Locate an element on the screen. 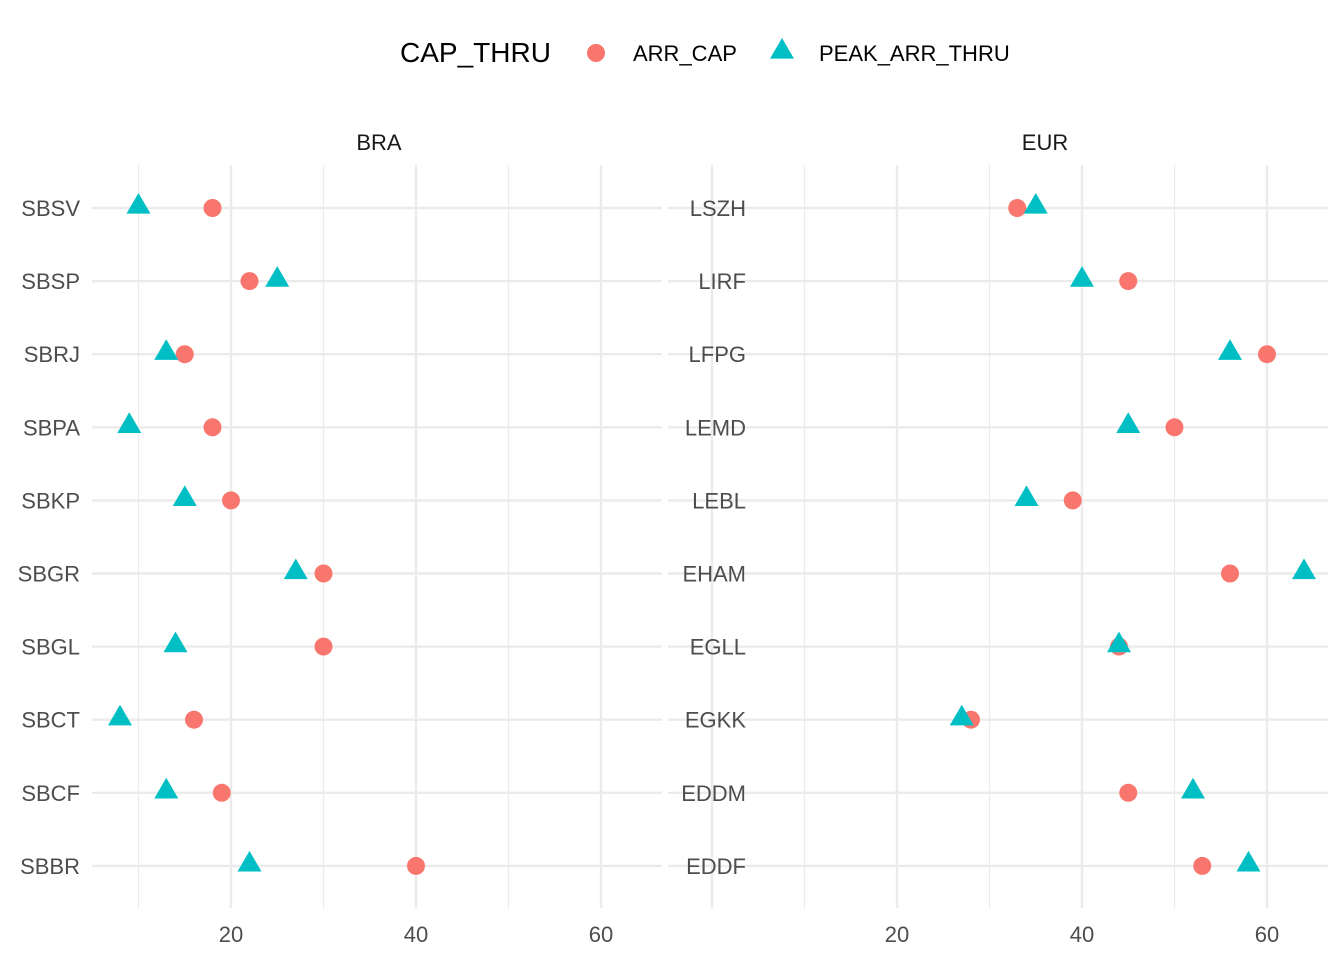 The height and width of the screenshot is (960, 1344). y-tick-label: SBPA is located at coordinates (51, 427).